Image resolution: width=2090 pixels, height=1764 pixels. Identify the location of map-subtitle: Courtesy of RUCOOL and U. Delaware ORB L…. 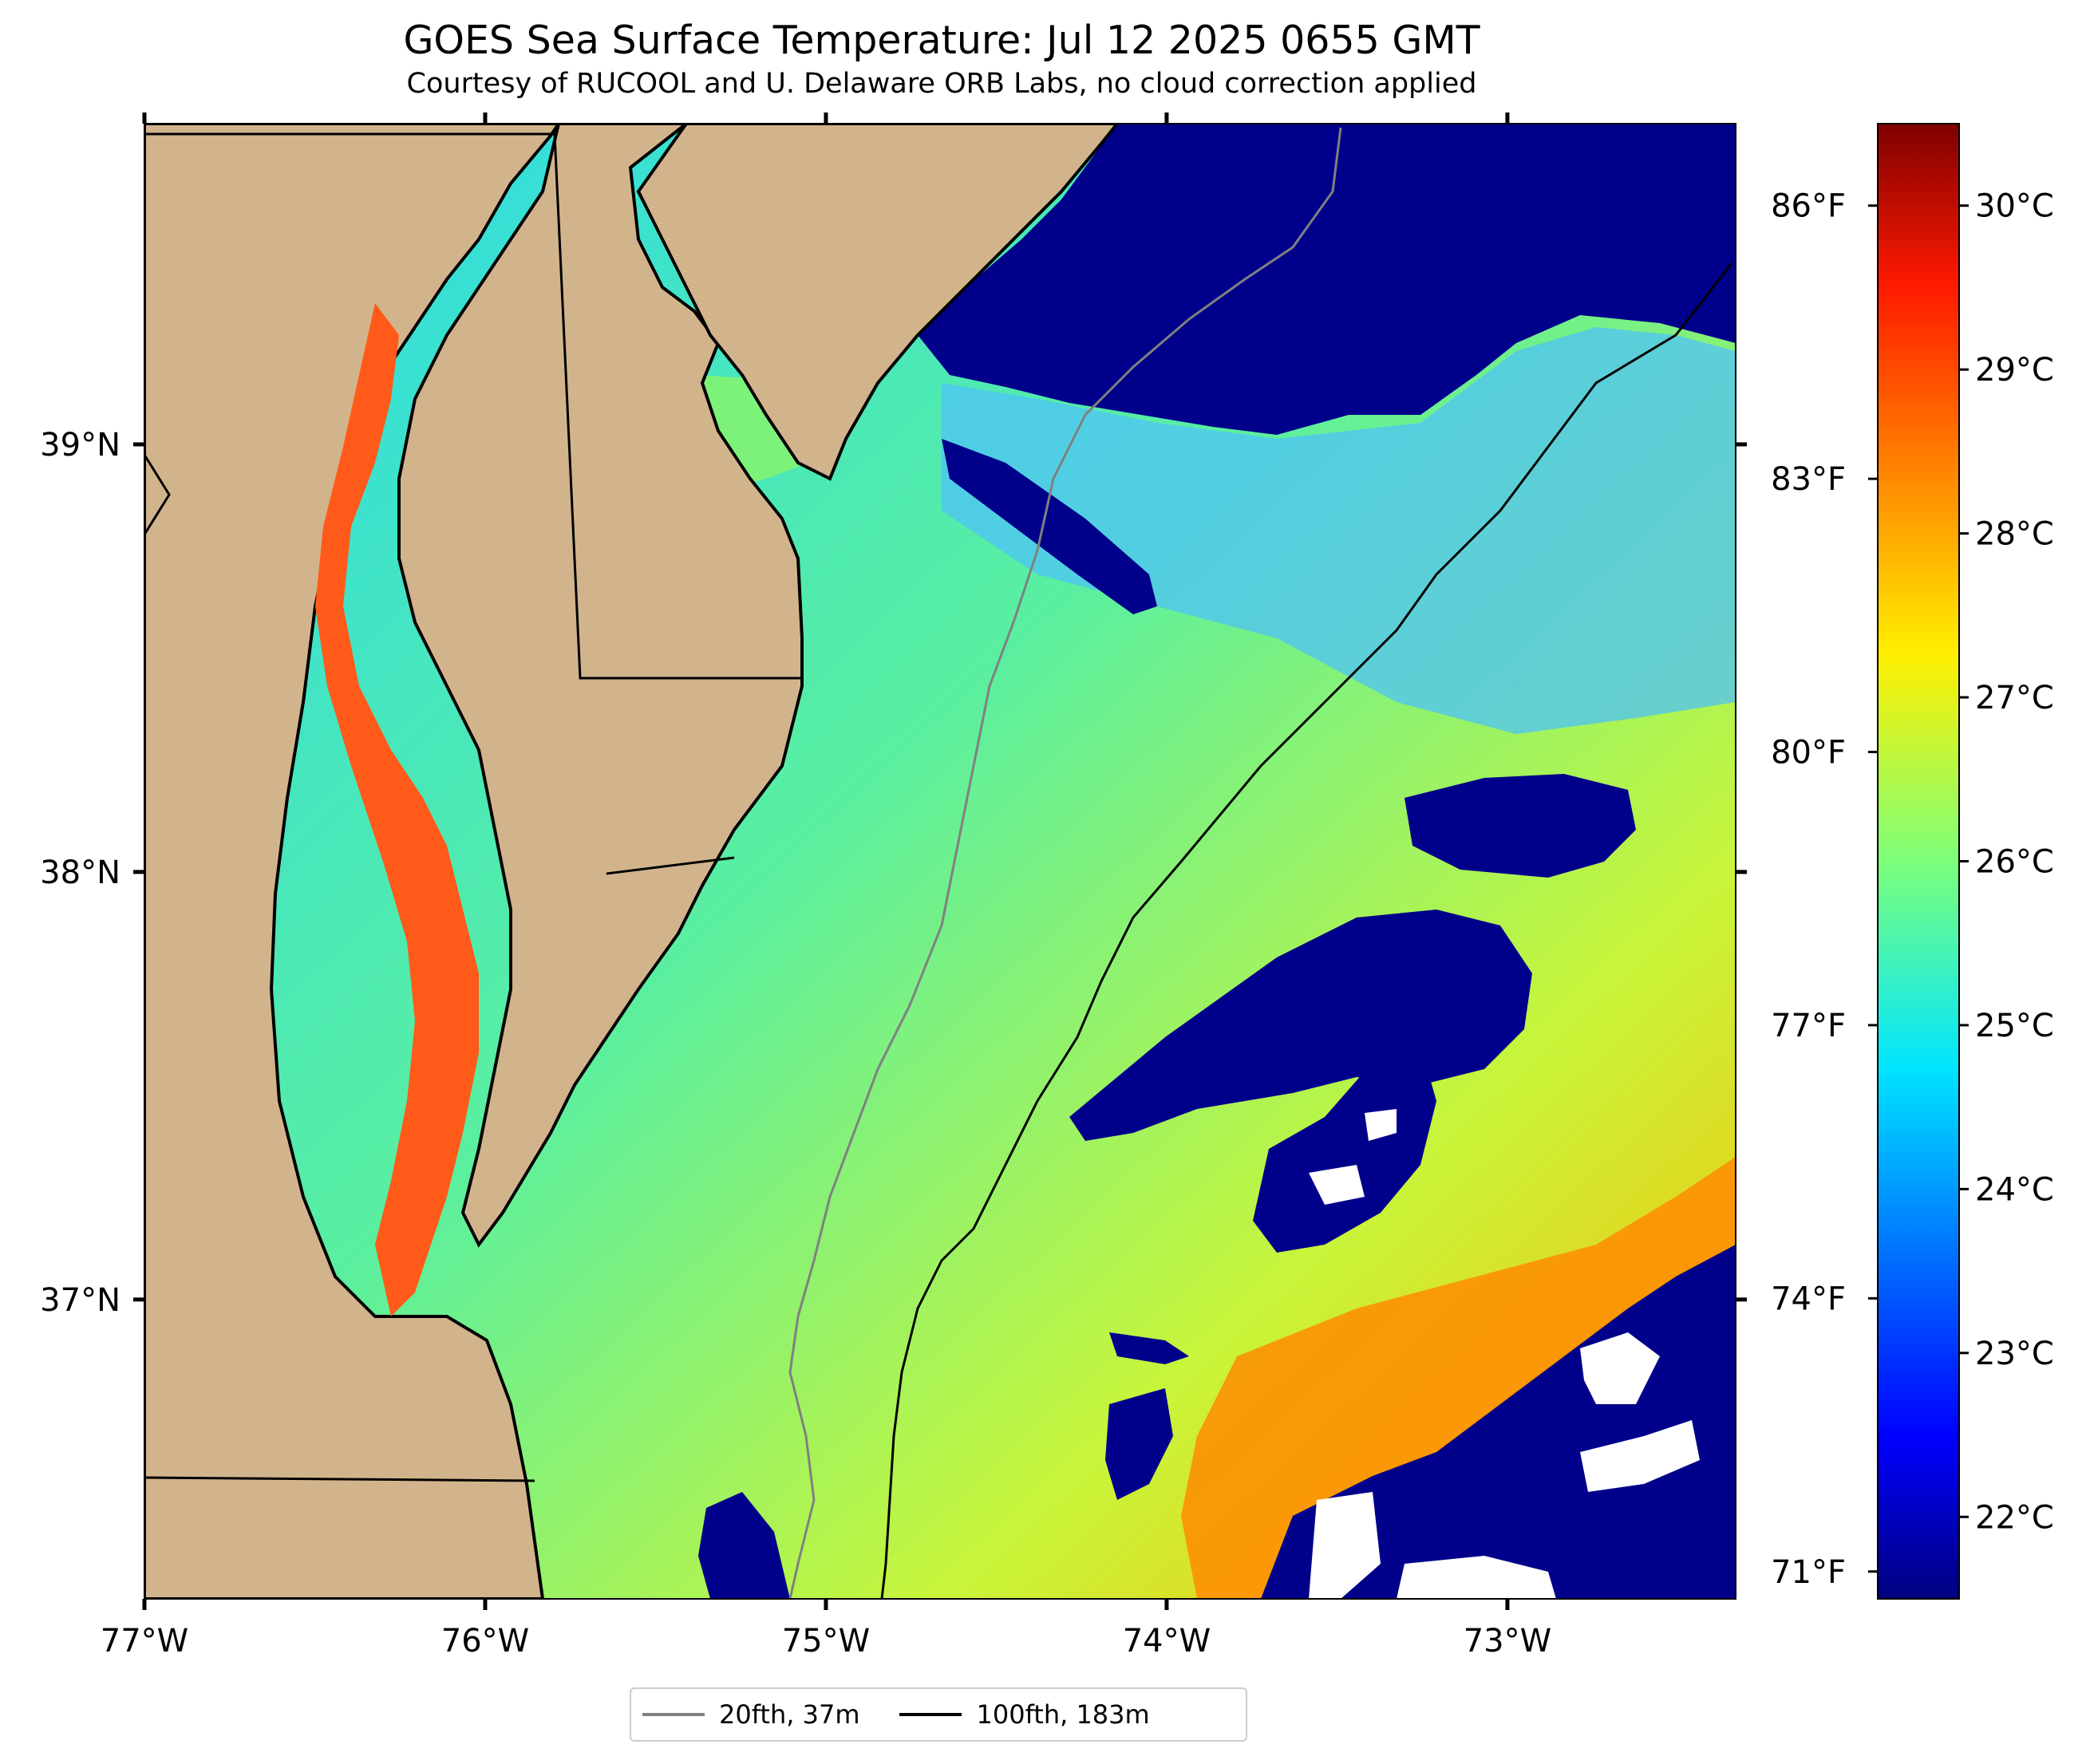
(941, 84).